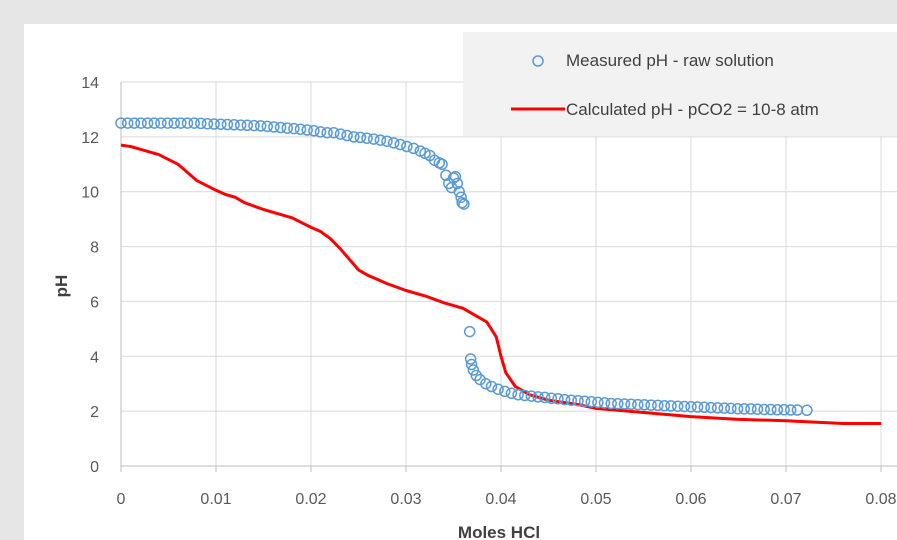 This screenshot has height=540, width=897. I want to click on x-tick-label: 0.07, so click(785, 499).